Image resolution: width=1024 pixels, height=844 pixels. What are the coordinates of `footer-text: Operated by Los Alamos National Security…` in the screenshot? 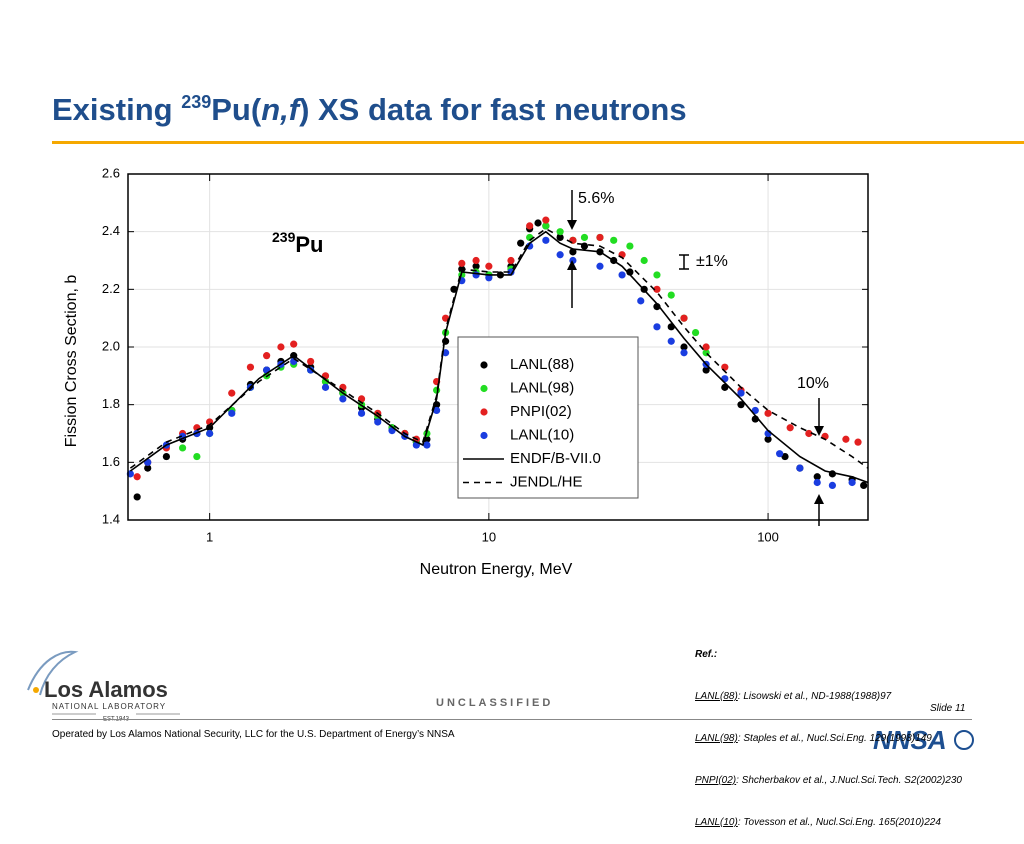 It's located at (253, 734).